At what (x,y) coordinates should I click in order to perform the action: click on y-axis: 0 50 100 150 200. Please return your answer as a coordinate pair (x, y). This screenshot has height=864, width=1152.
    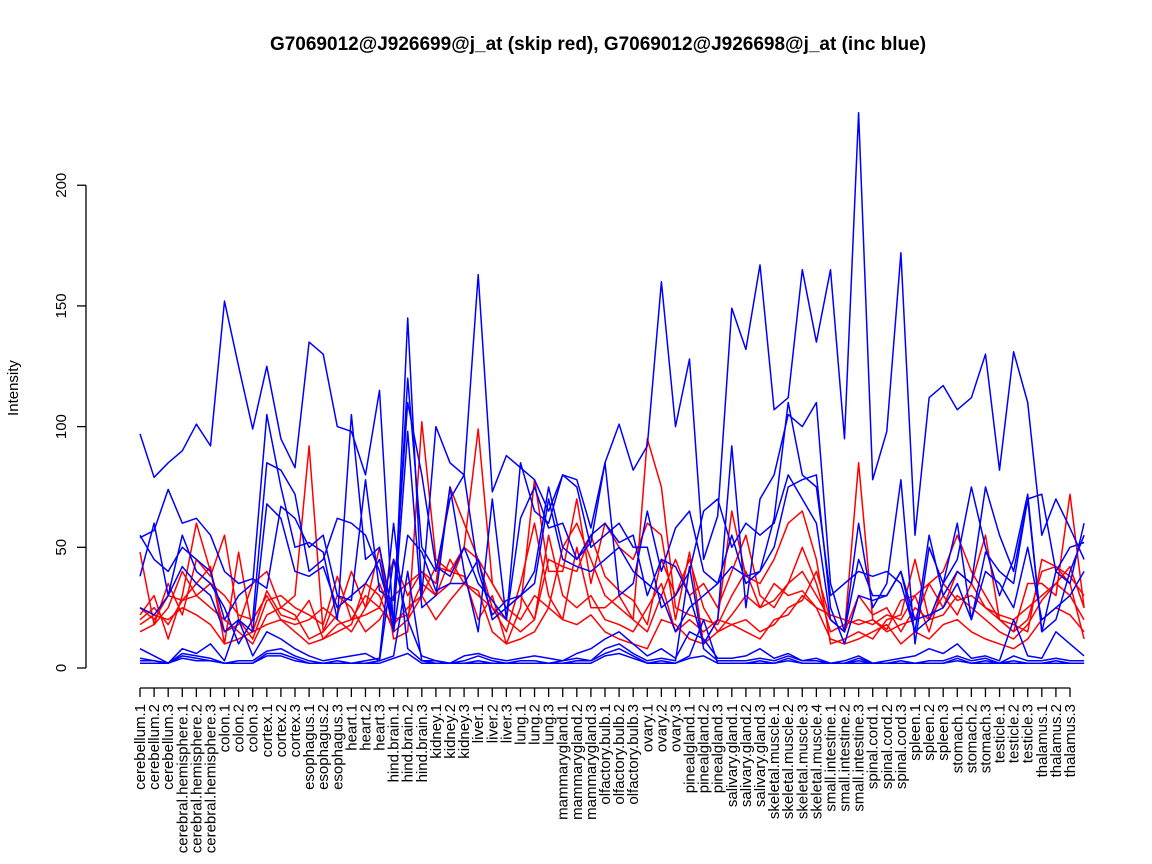
    Looking at the image, I should click on (69, 422).